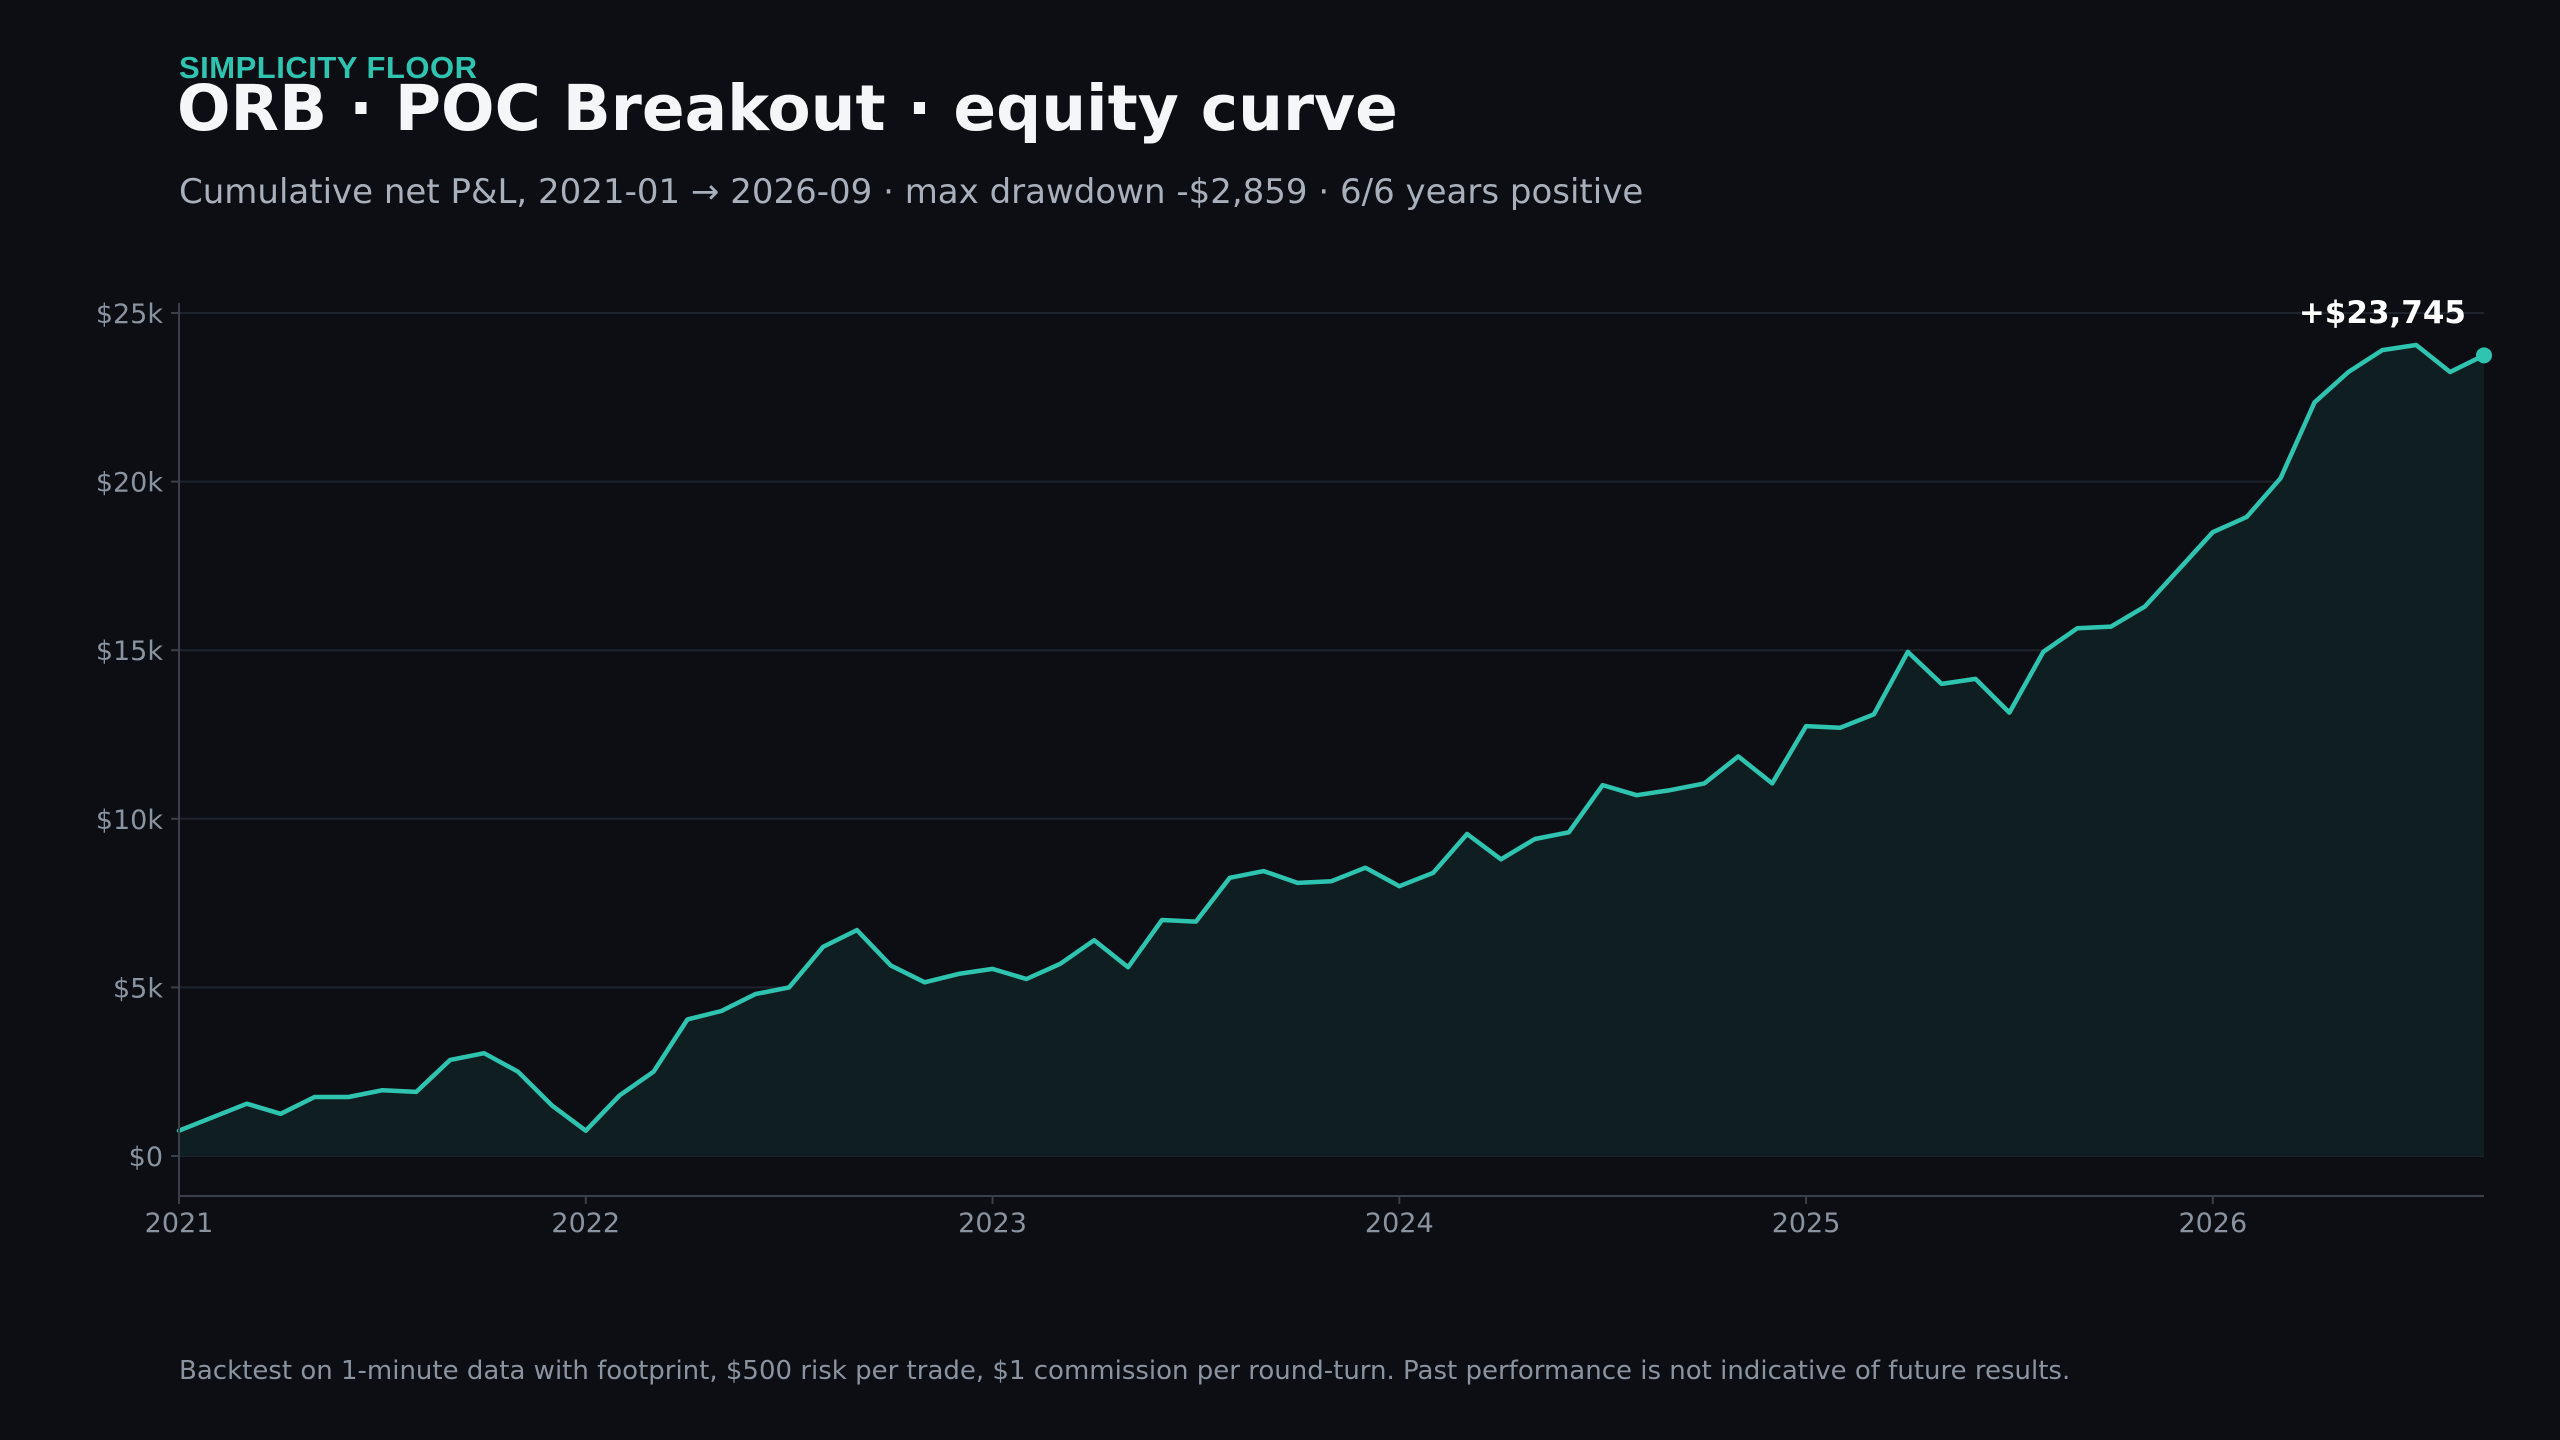  Describe the element at coordinates (992, 1223) in the screenshot. I see `x-tick-label: 2023` at that location.